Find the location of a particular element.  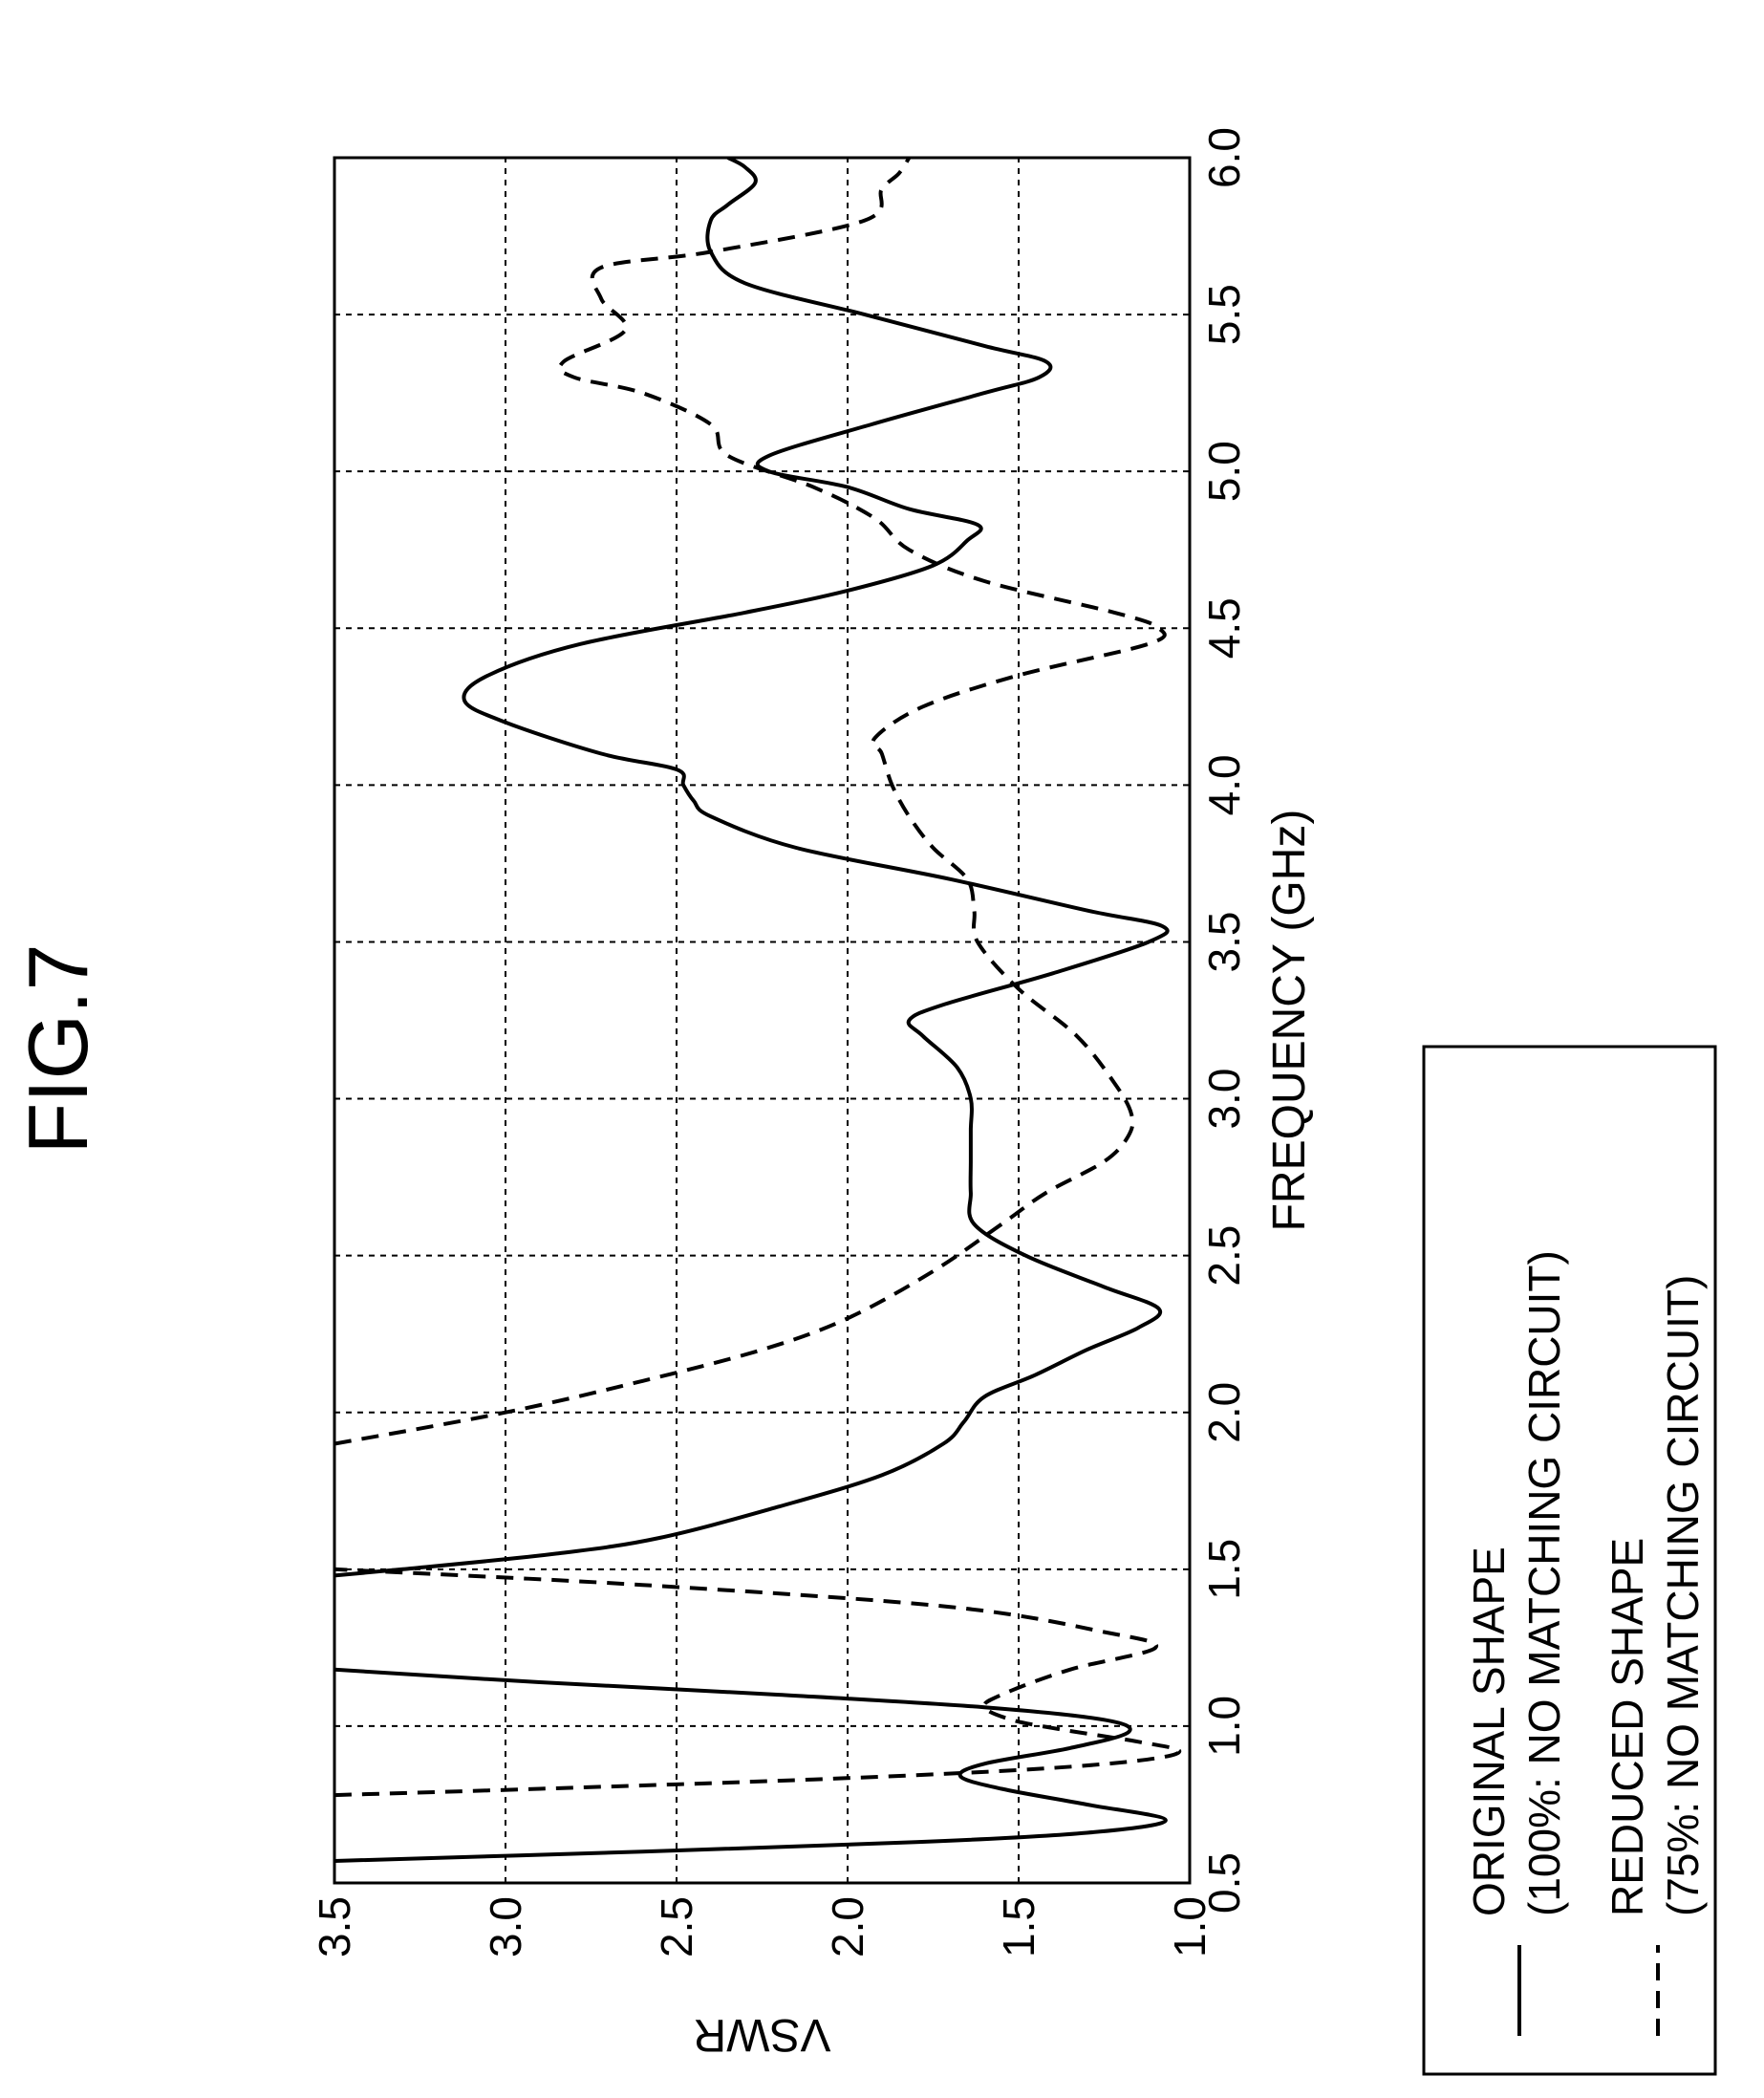

y-tick-label: 1.5 is located at coordinates (1018, 1926).